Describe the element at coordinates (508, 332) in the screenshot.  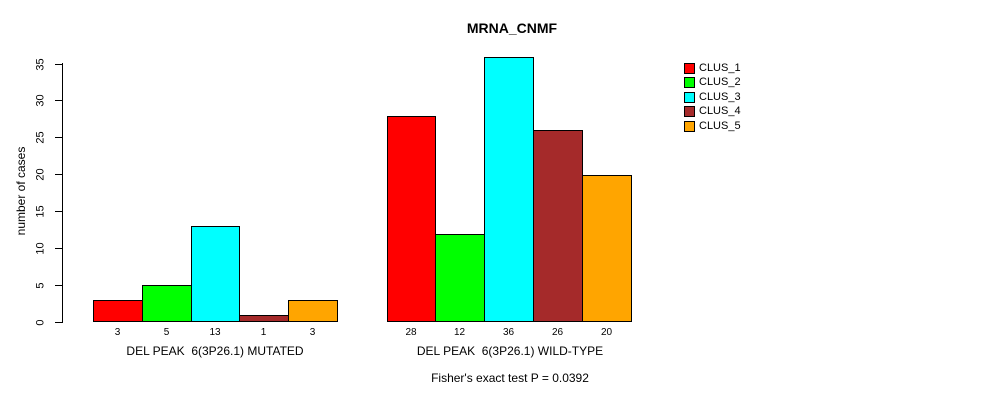
I see `bar-value-label: 36` at that location.